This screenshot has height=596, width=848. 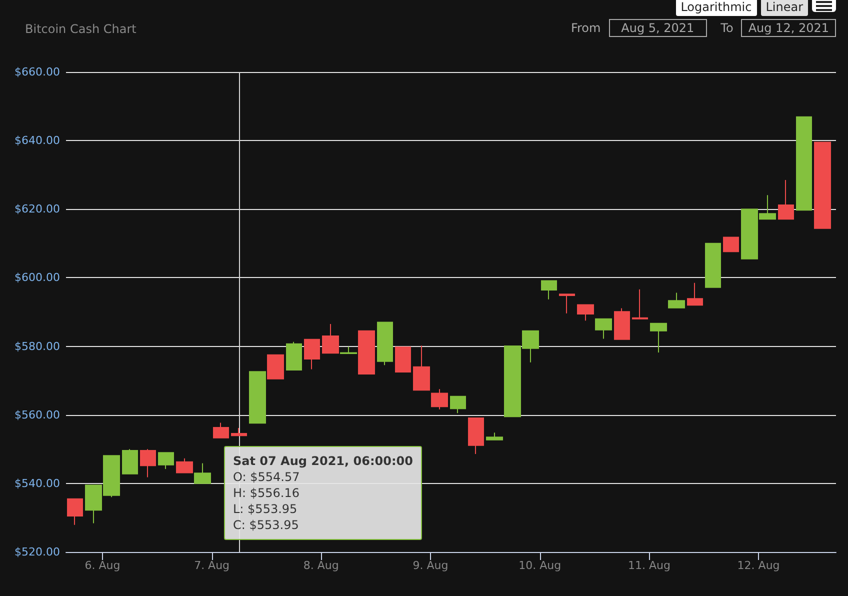 What do you see at coordinates (585, 28) in the screenshot?
I see `text: From` at bounding box center [585, 28].